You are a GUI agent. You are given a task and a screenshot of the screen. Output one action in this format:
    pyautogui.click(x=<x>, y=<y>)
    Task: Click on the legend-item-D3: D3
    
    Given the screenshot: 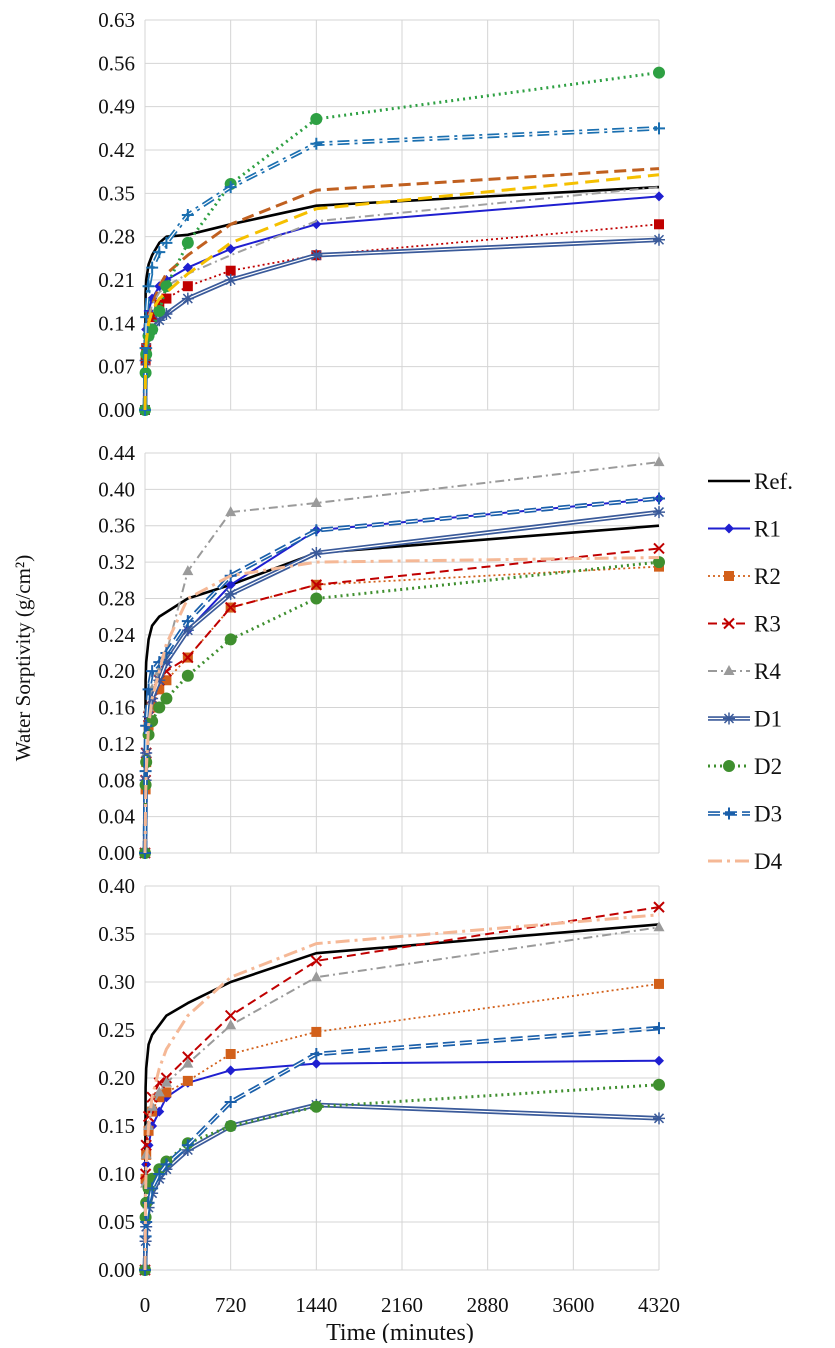 What is the action you would take?
    pyautogui.click(x=745, y=814)
    